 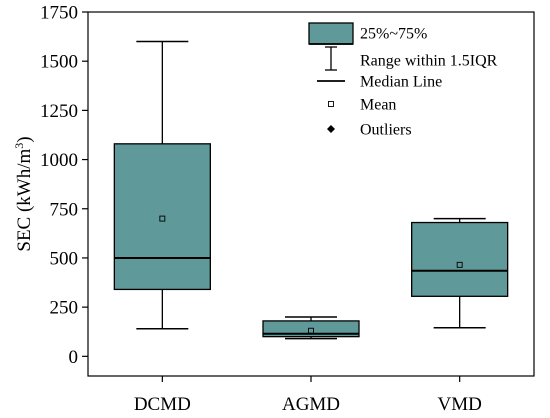 What do you see at coordinates (64, 209) in the screenshot?
I see `y-tick-label: 750` at bounding box center [64, 209].